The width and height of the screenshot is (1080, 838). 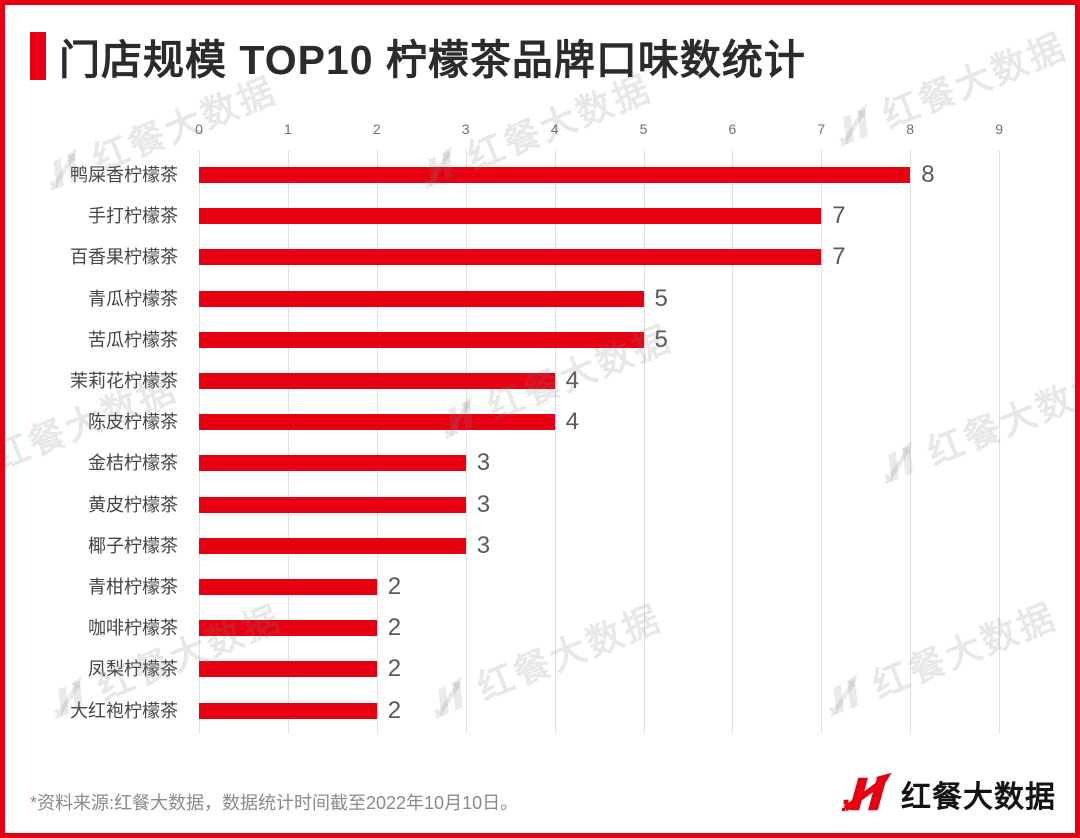 I want to click on category-label: 鸭屎香柠檬茶, so click(x=124, y=175).